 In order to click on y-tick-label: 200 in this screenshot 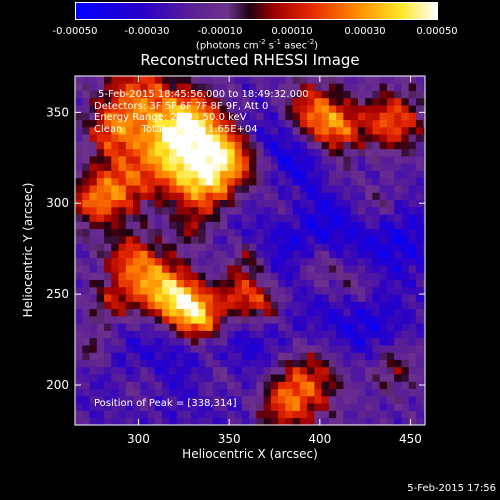, I will do `click(57, 385)`.